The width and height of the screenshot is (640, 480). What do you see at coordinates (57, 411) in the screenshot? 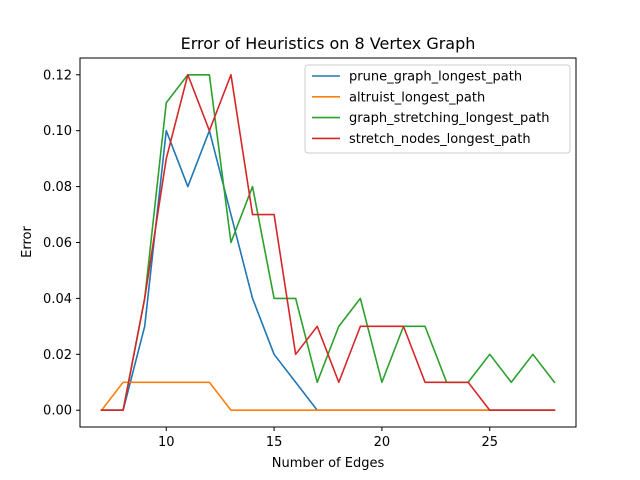
I see `y-tick-label: 0.00` at bounding box center [57, 411].